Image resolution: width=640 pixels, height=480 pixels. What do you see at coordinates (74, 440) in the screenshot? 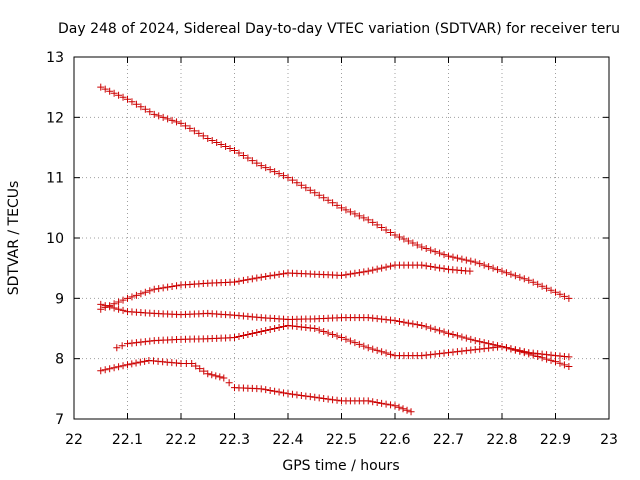
I see `x-tick-label: 22` at bounding box center [74, 440].